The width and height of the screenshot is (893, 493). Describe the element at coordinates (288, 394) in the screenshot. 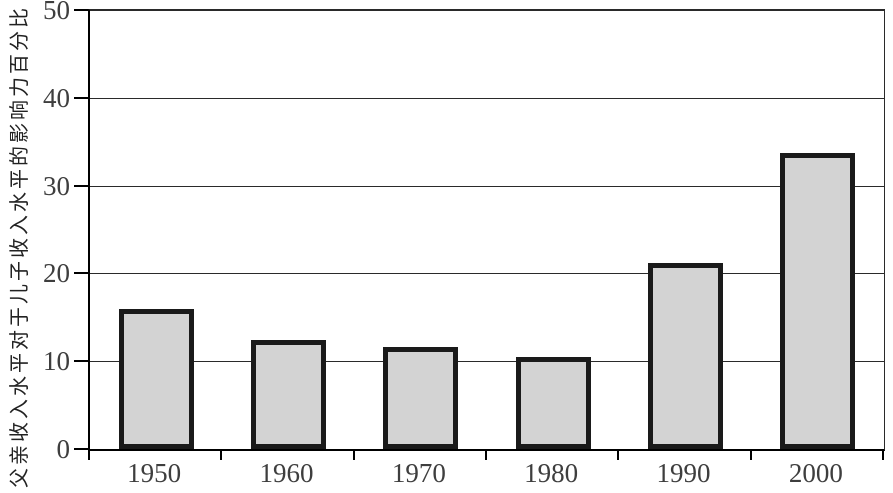

I see `bar-1960` at that location.